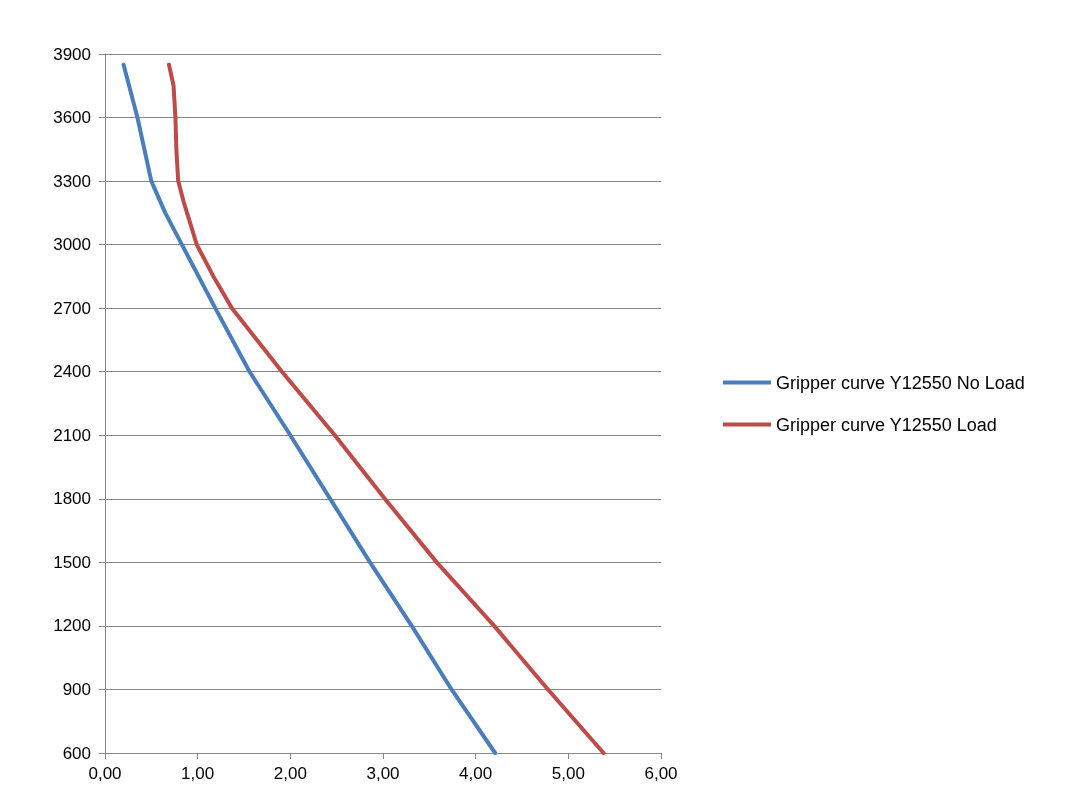  I want to click on y-tick-label: 2400, so click(72, 372).